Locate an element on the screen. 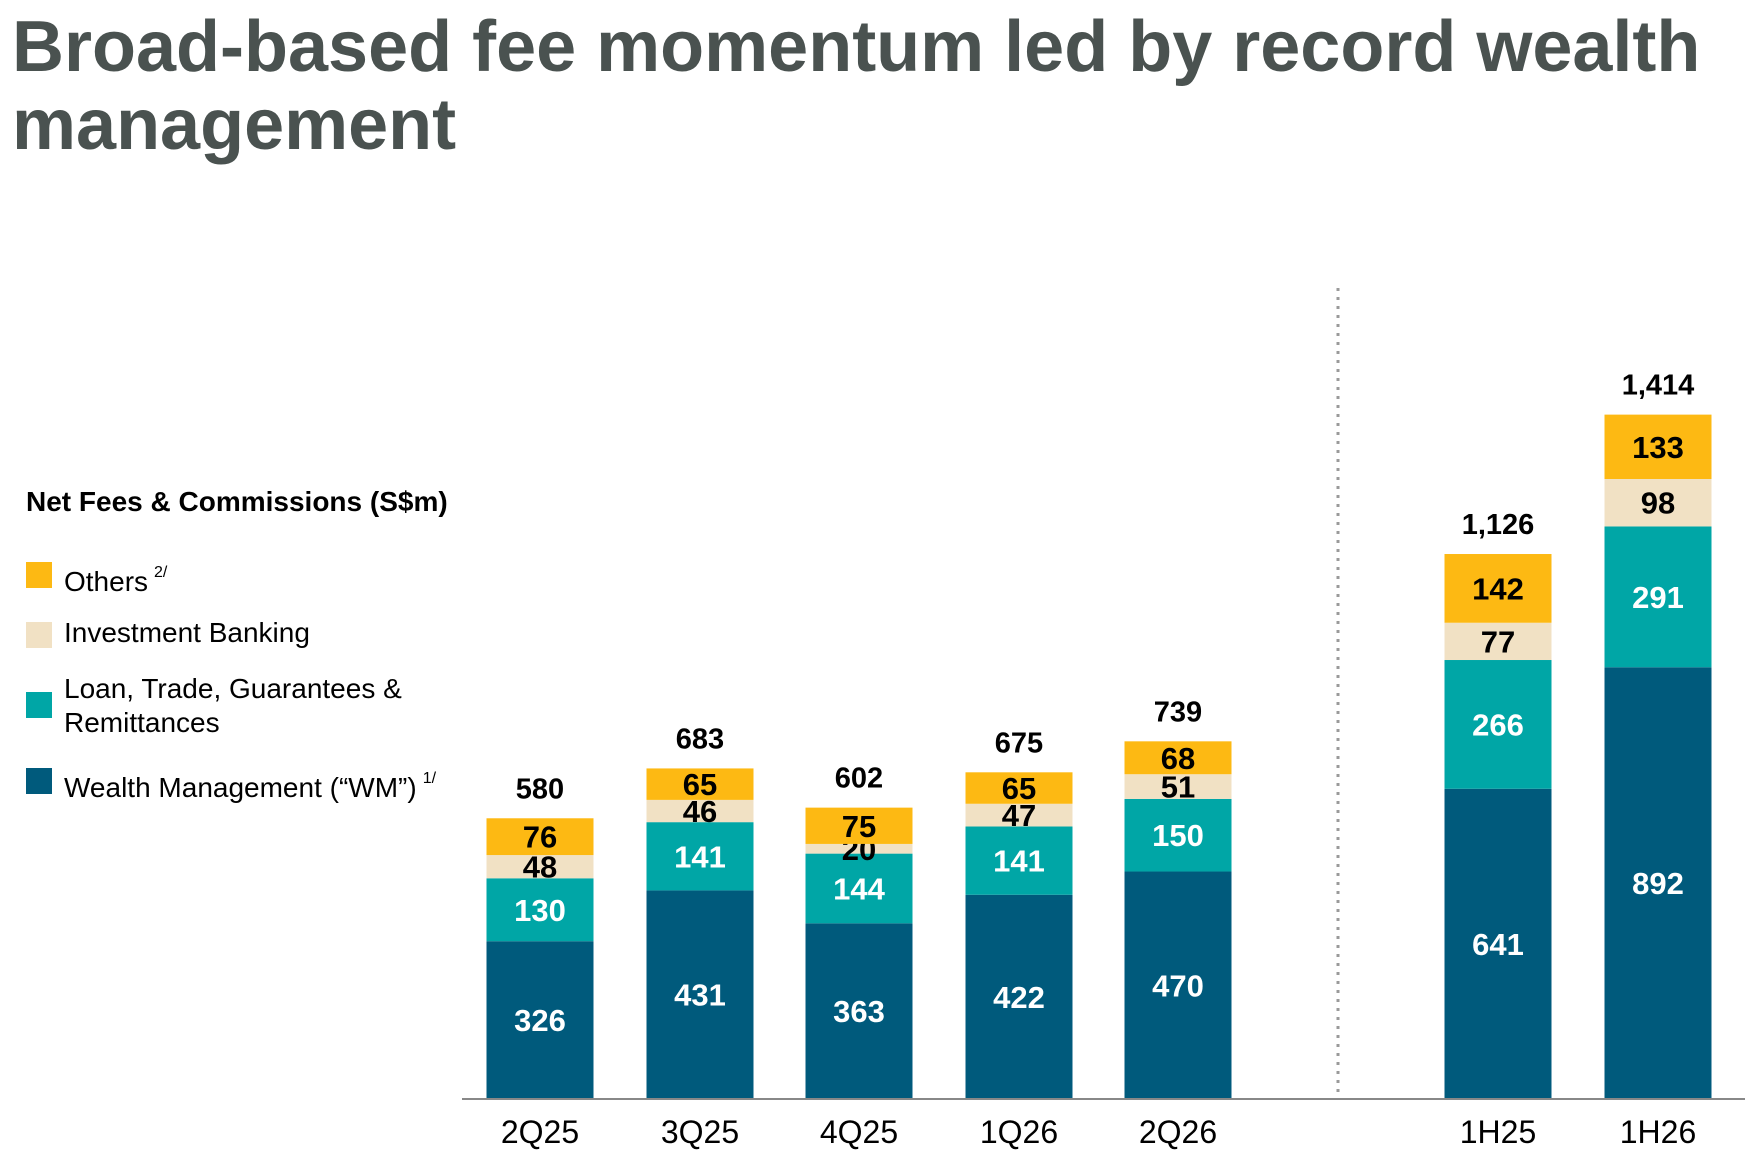  legend-note-others: 2/ is located at coordinates (161, 572).